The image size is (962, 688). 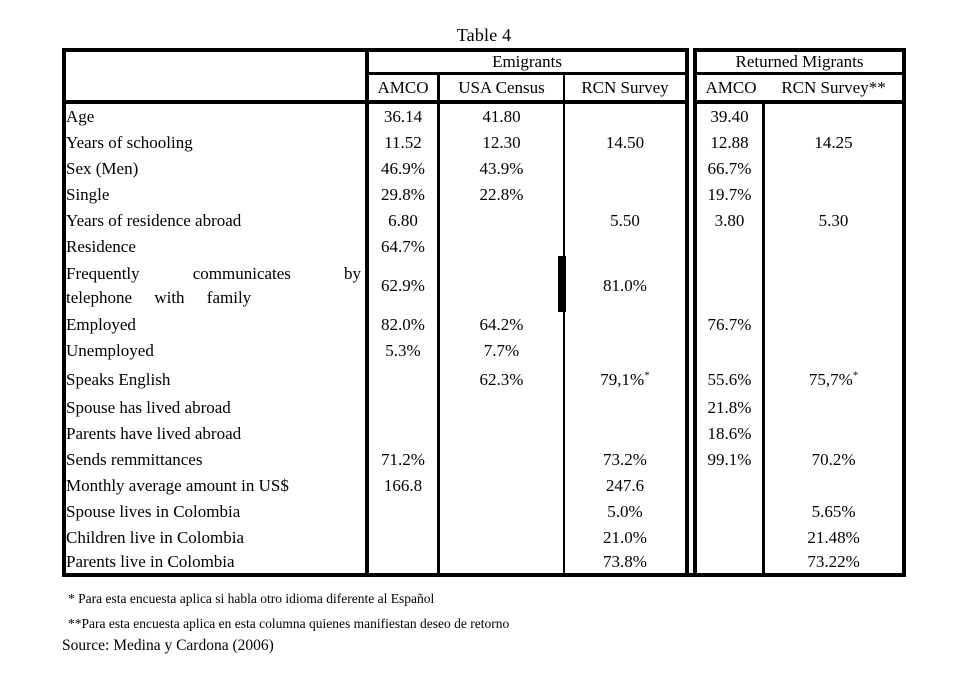 What do you see at coordinates (215, 564) in the screenshot?
I see `row-label: Parents live in Colombia` at bounding box center [215, 564].